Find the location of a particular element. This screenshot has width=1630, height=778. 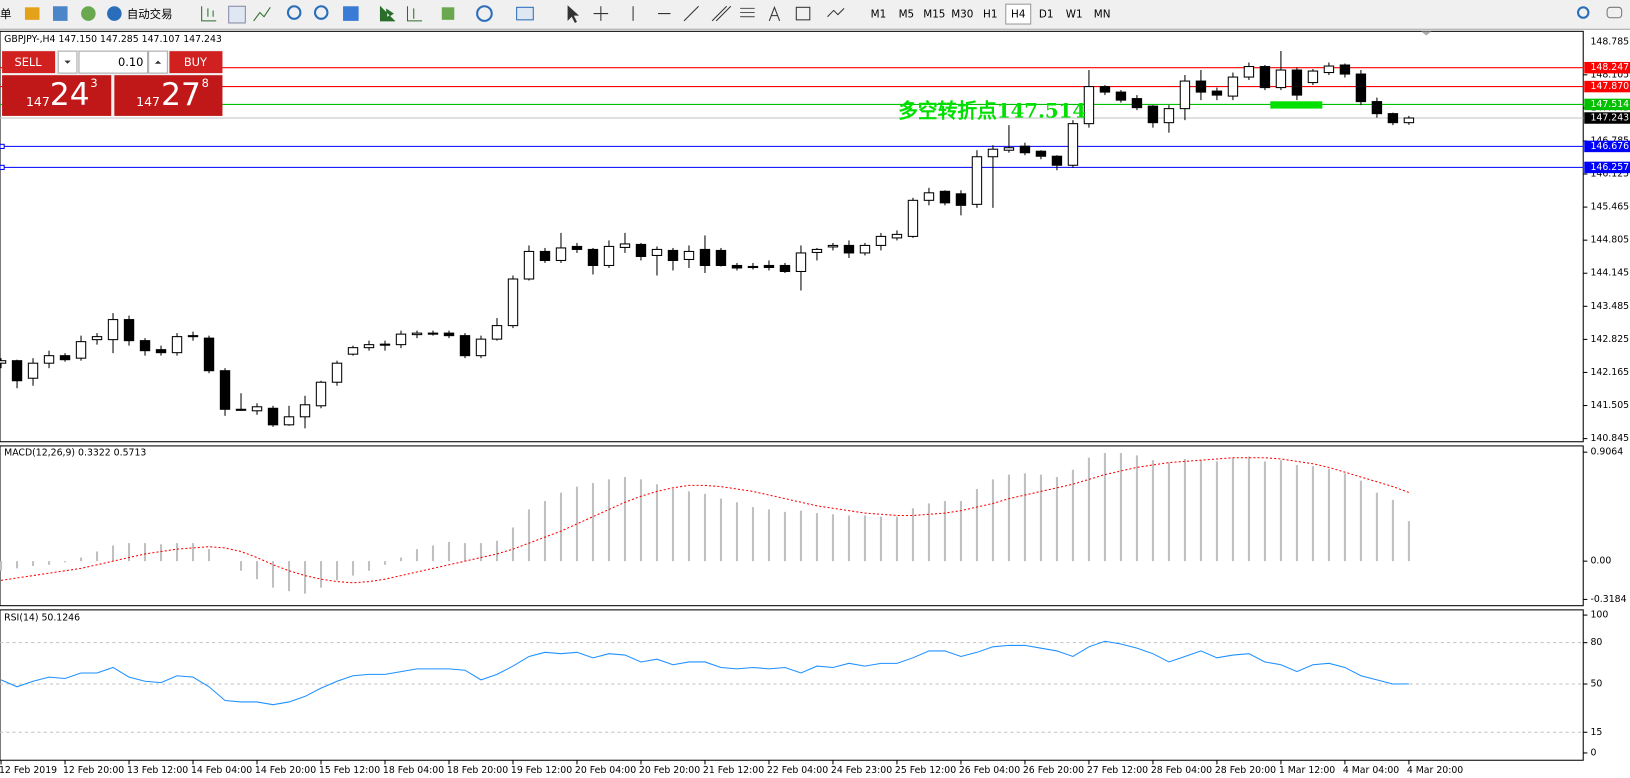

sell-label: SELL is located at coordinates (28, 62).